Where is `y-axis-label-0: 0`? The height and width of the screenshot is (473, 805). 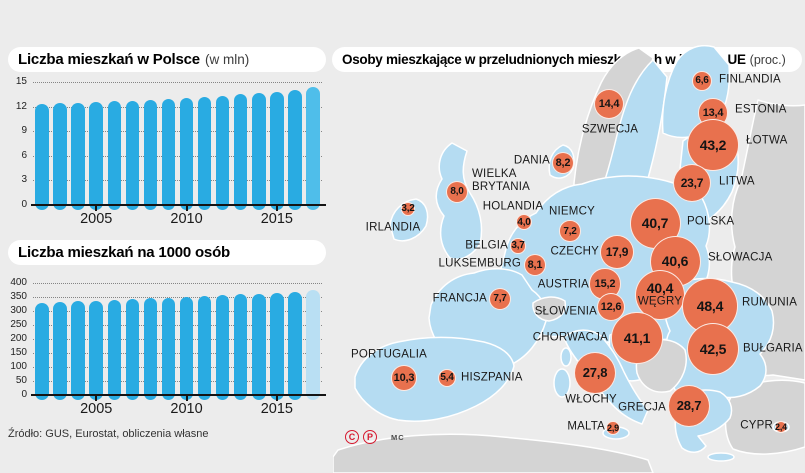 y-axis-label-0: 0 is located at coordinates (24, 394).